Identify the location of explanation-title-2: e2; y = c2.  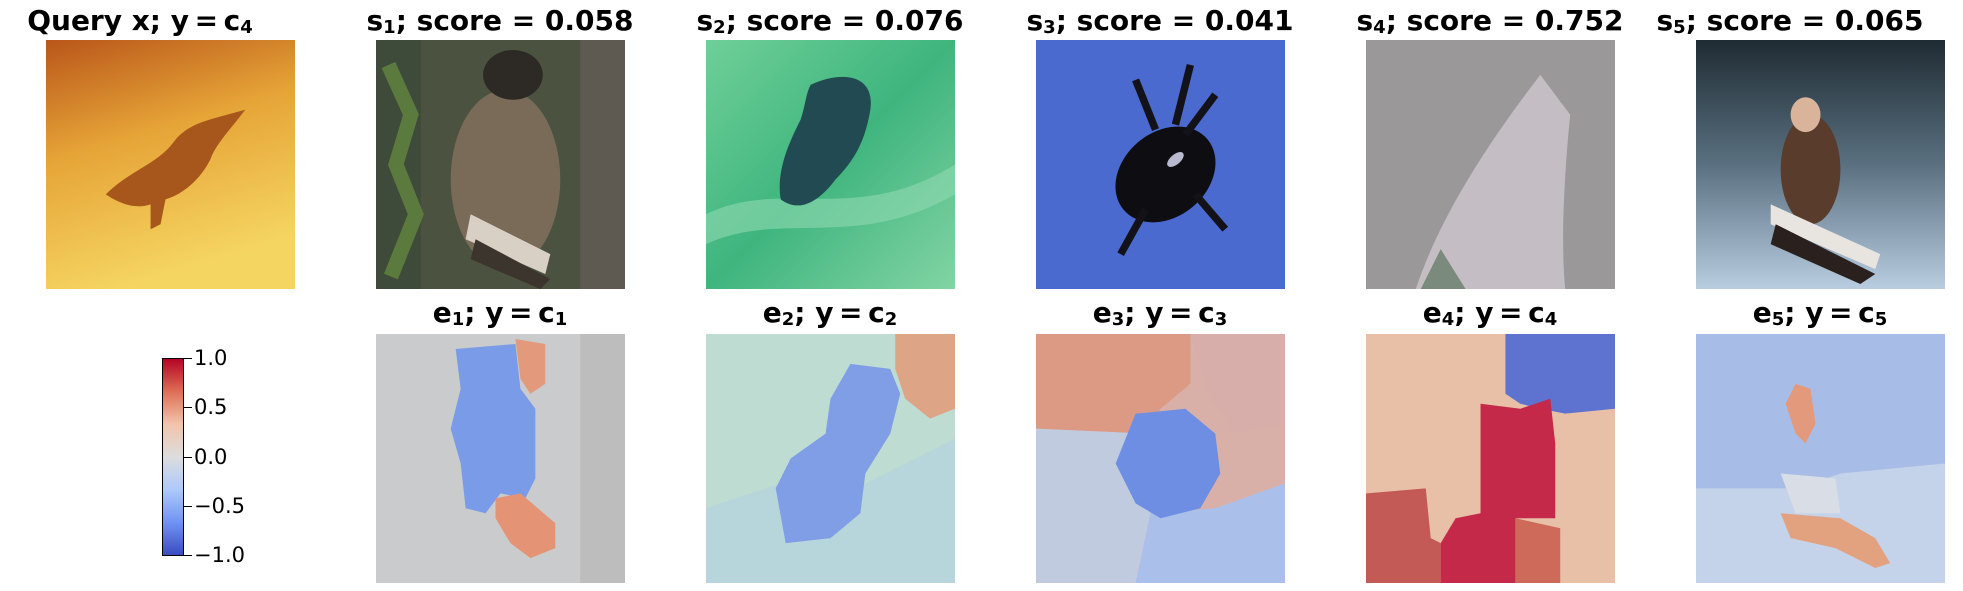
(830, 316).